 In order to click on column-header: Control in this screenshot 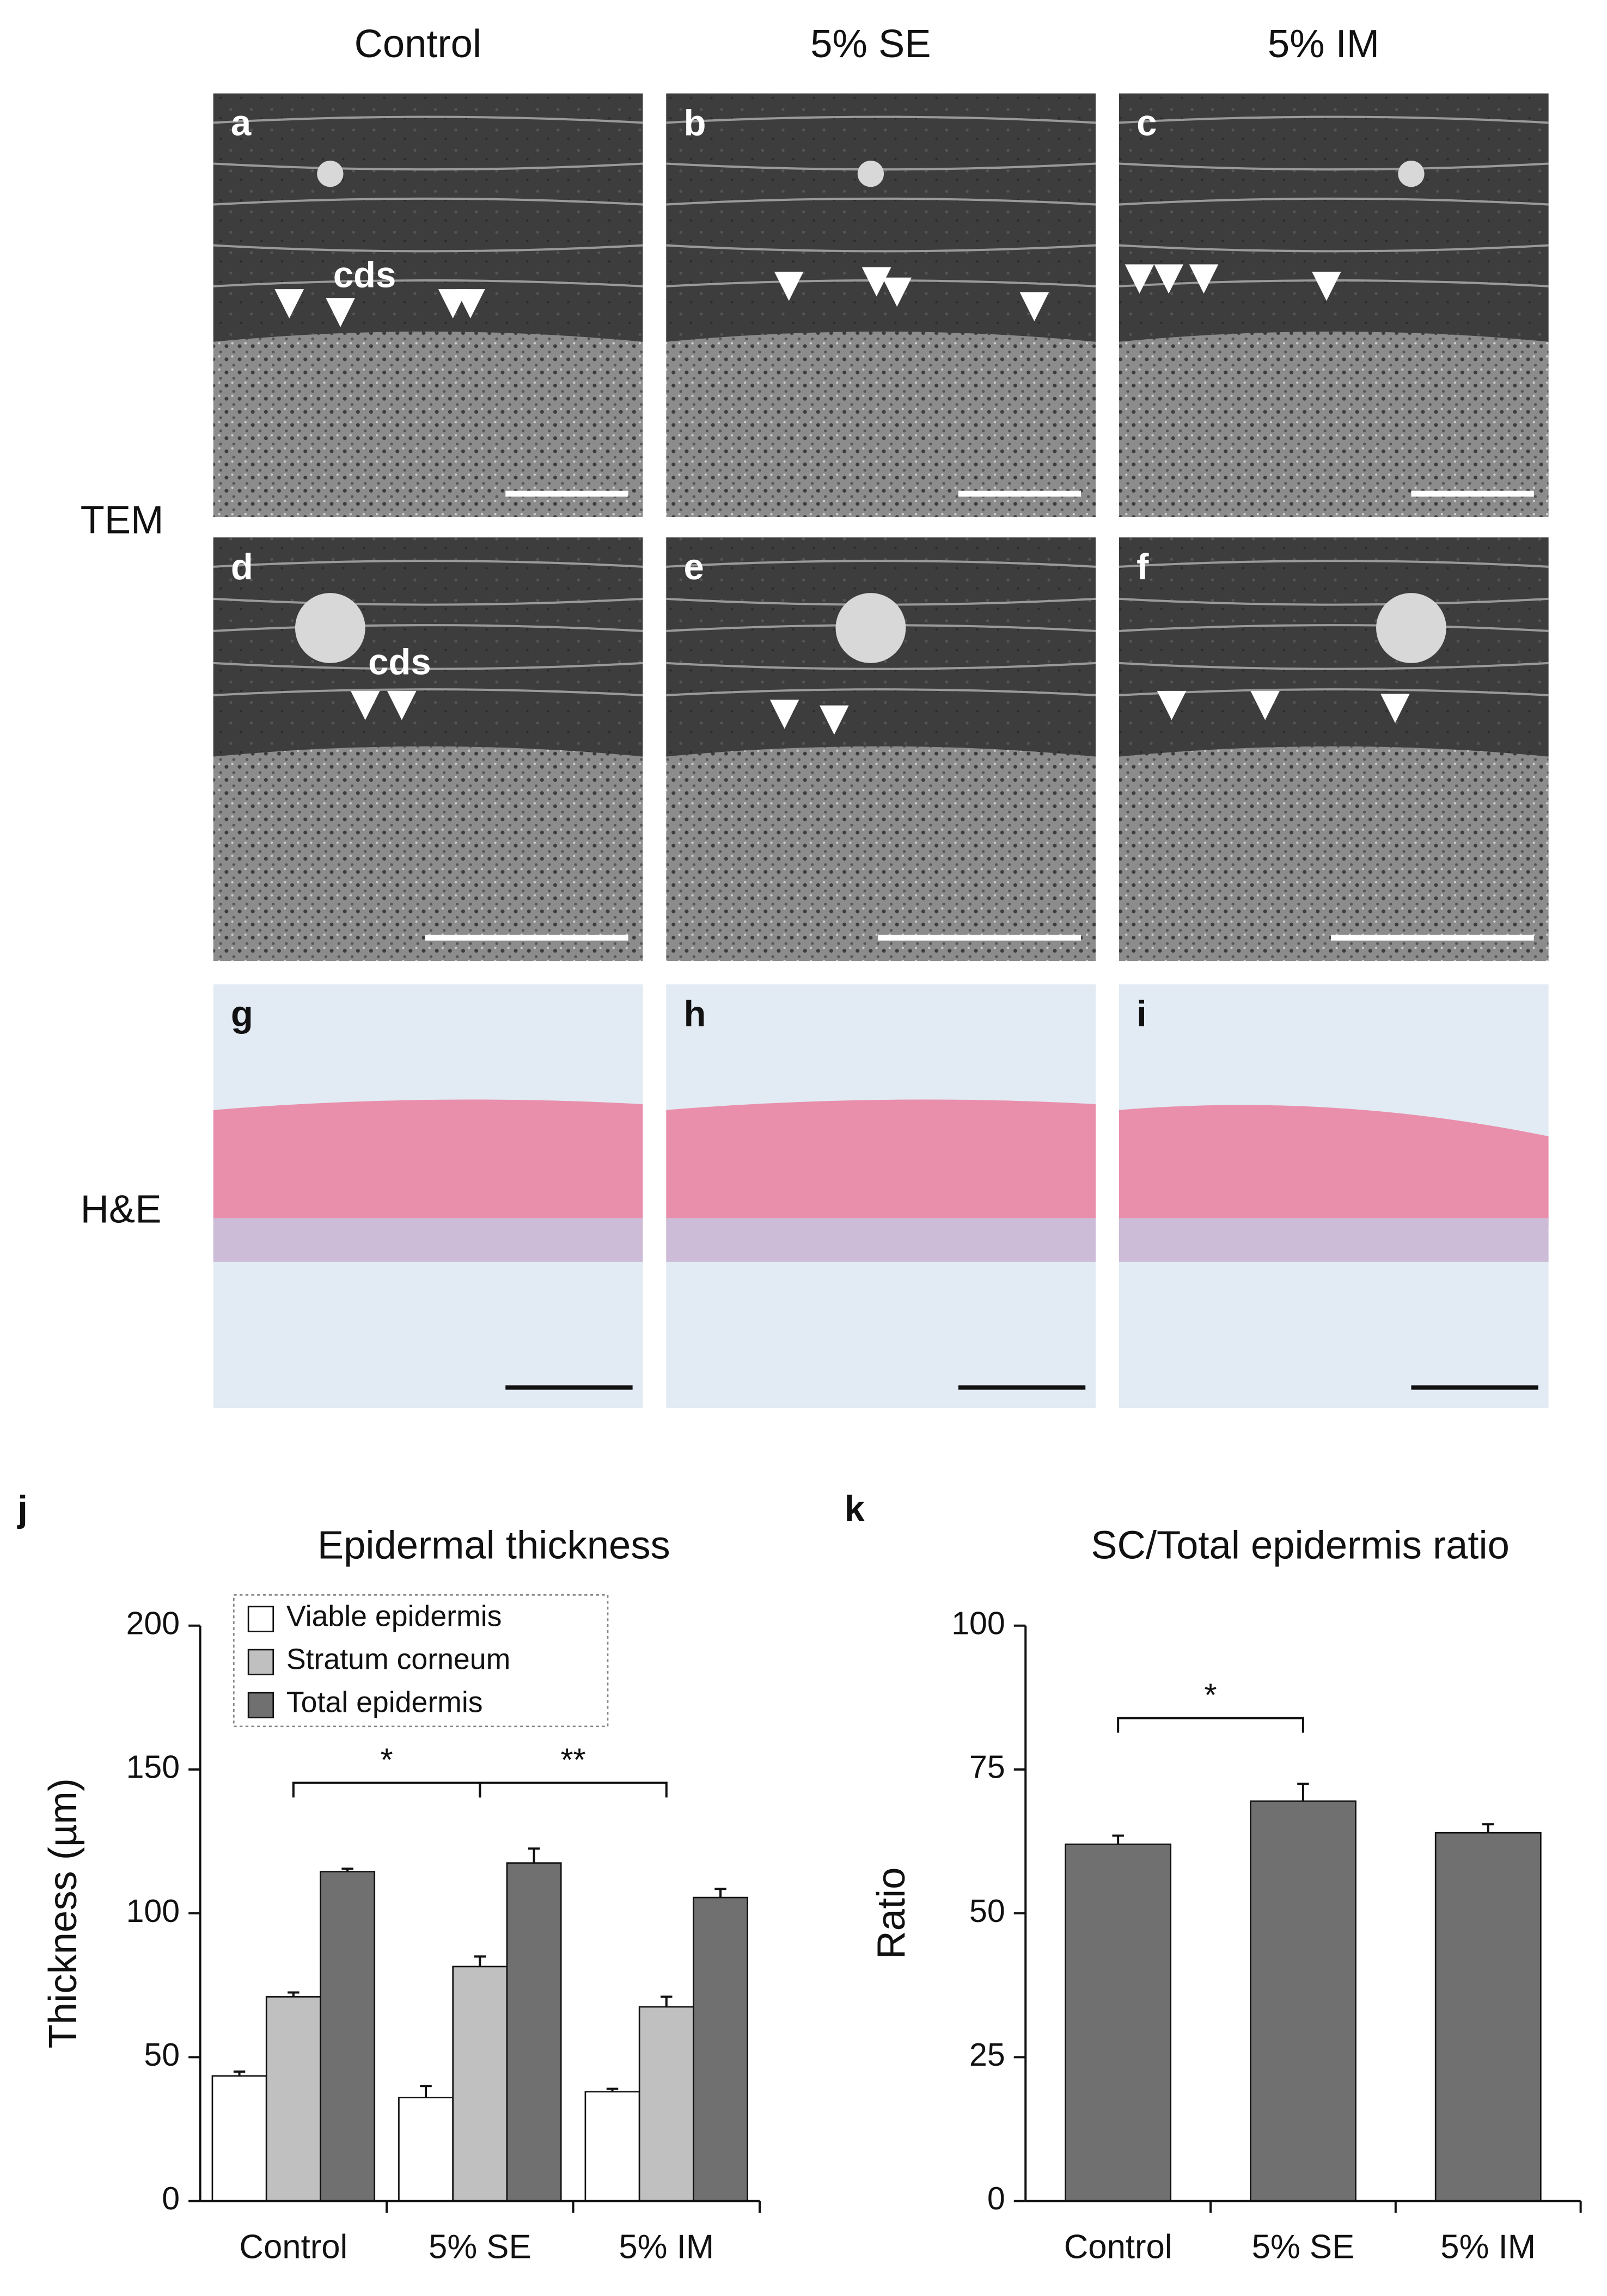, I will do `click(418, 44)`.